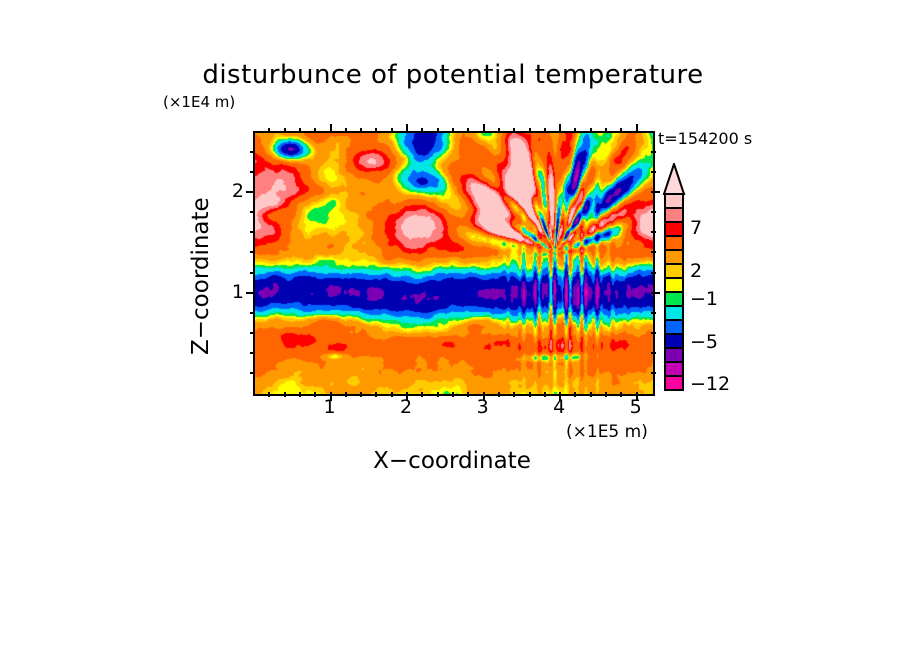 The height and width of the screenshot is (654, 904). What do you see at coordinates (559, 407) in the screenshot?
I see `x-tick-label: 4` at bounding box center [559, 407].